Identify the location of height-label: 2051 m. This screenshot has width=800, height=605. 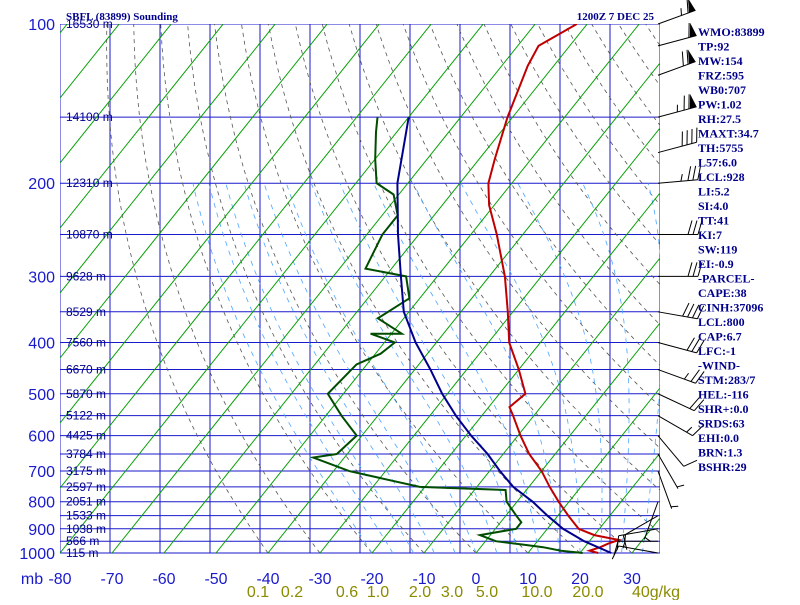
(86, 502).